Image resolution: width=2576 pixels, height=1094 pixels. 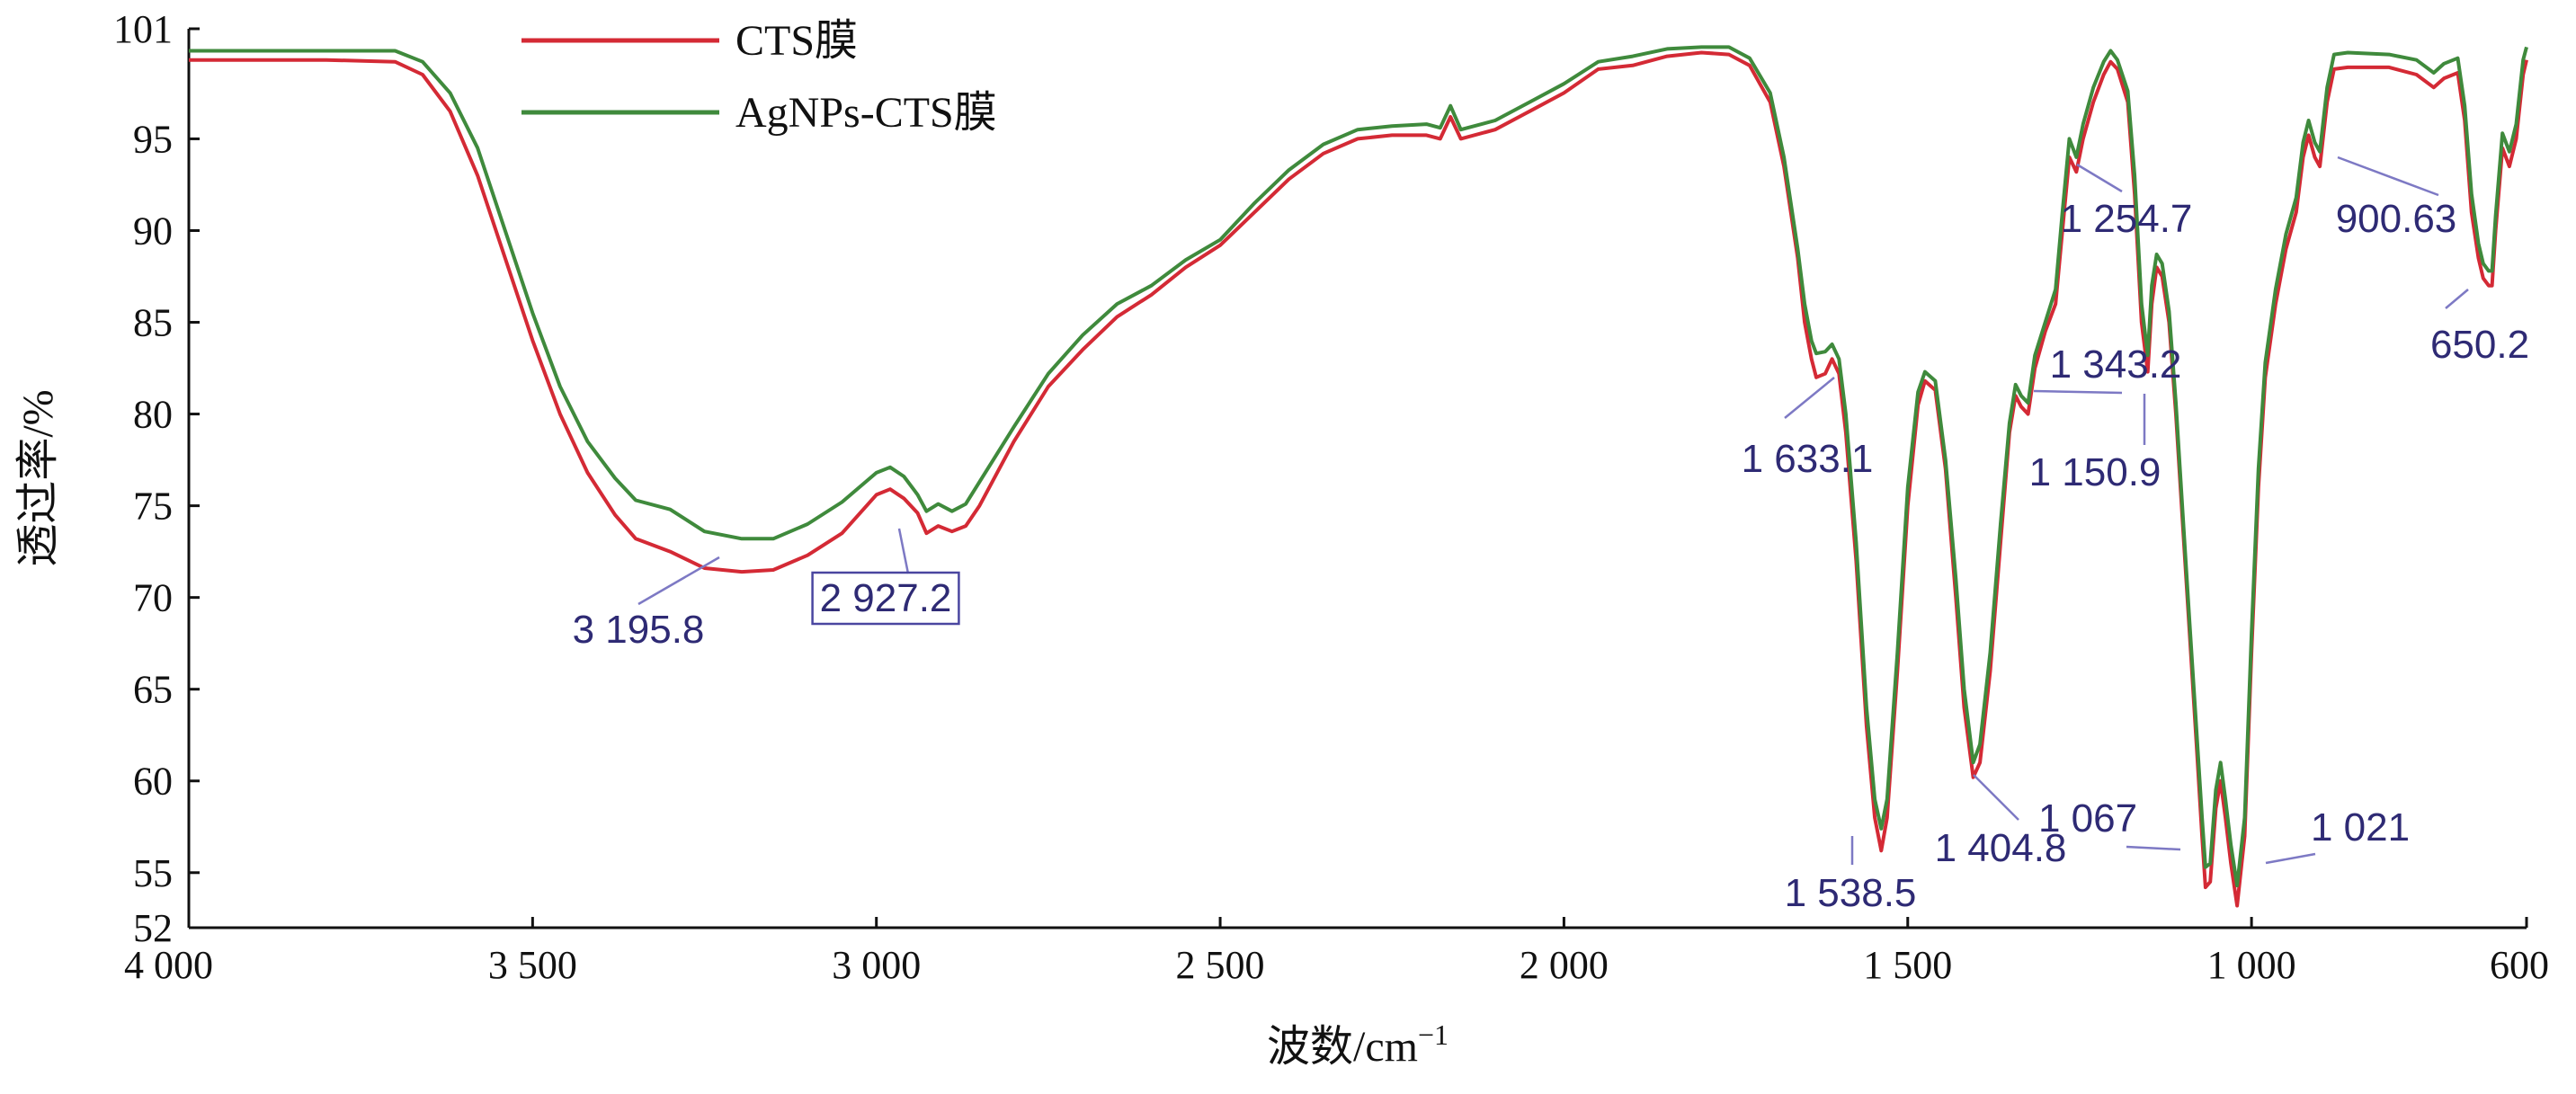 I want to click on y-tick-label: 55, so click(x=153, y=873).